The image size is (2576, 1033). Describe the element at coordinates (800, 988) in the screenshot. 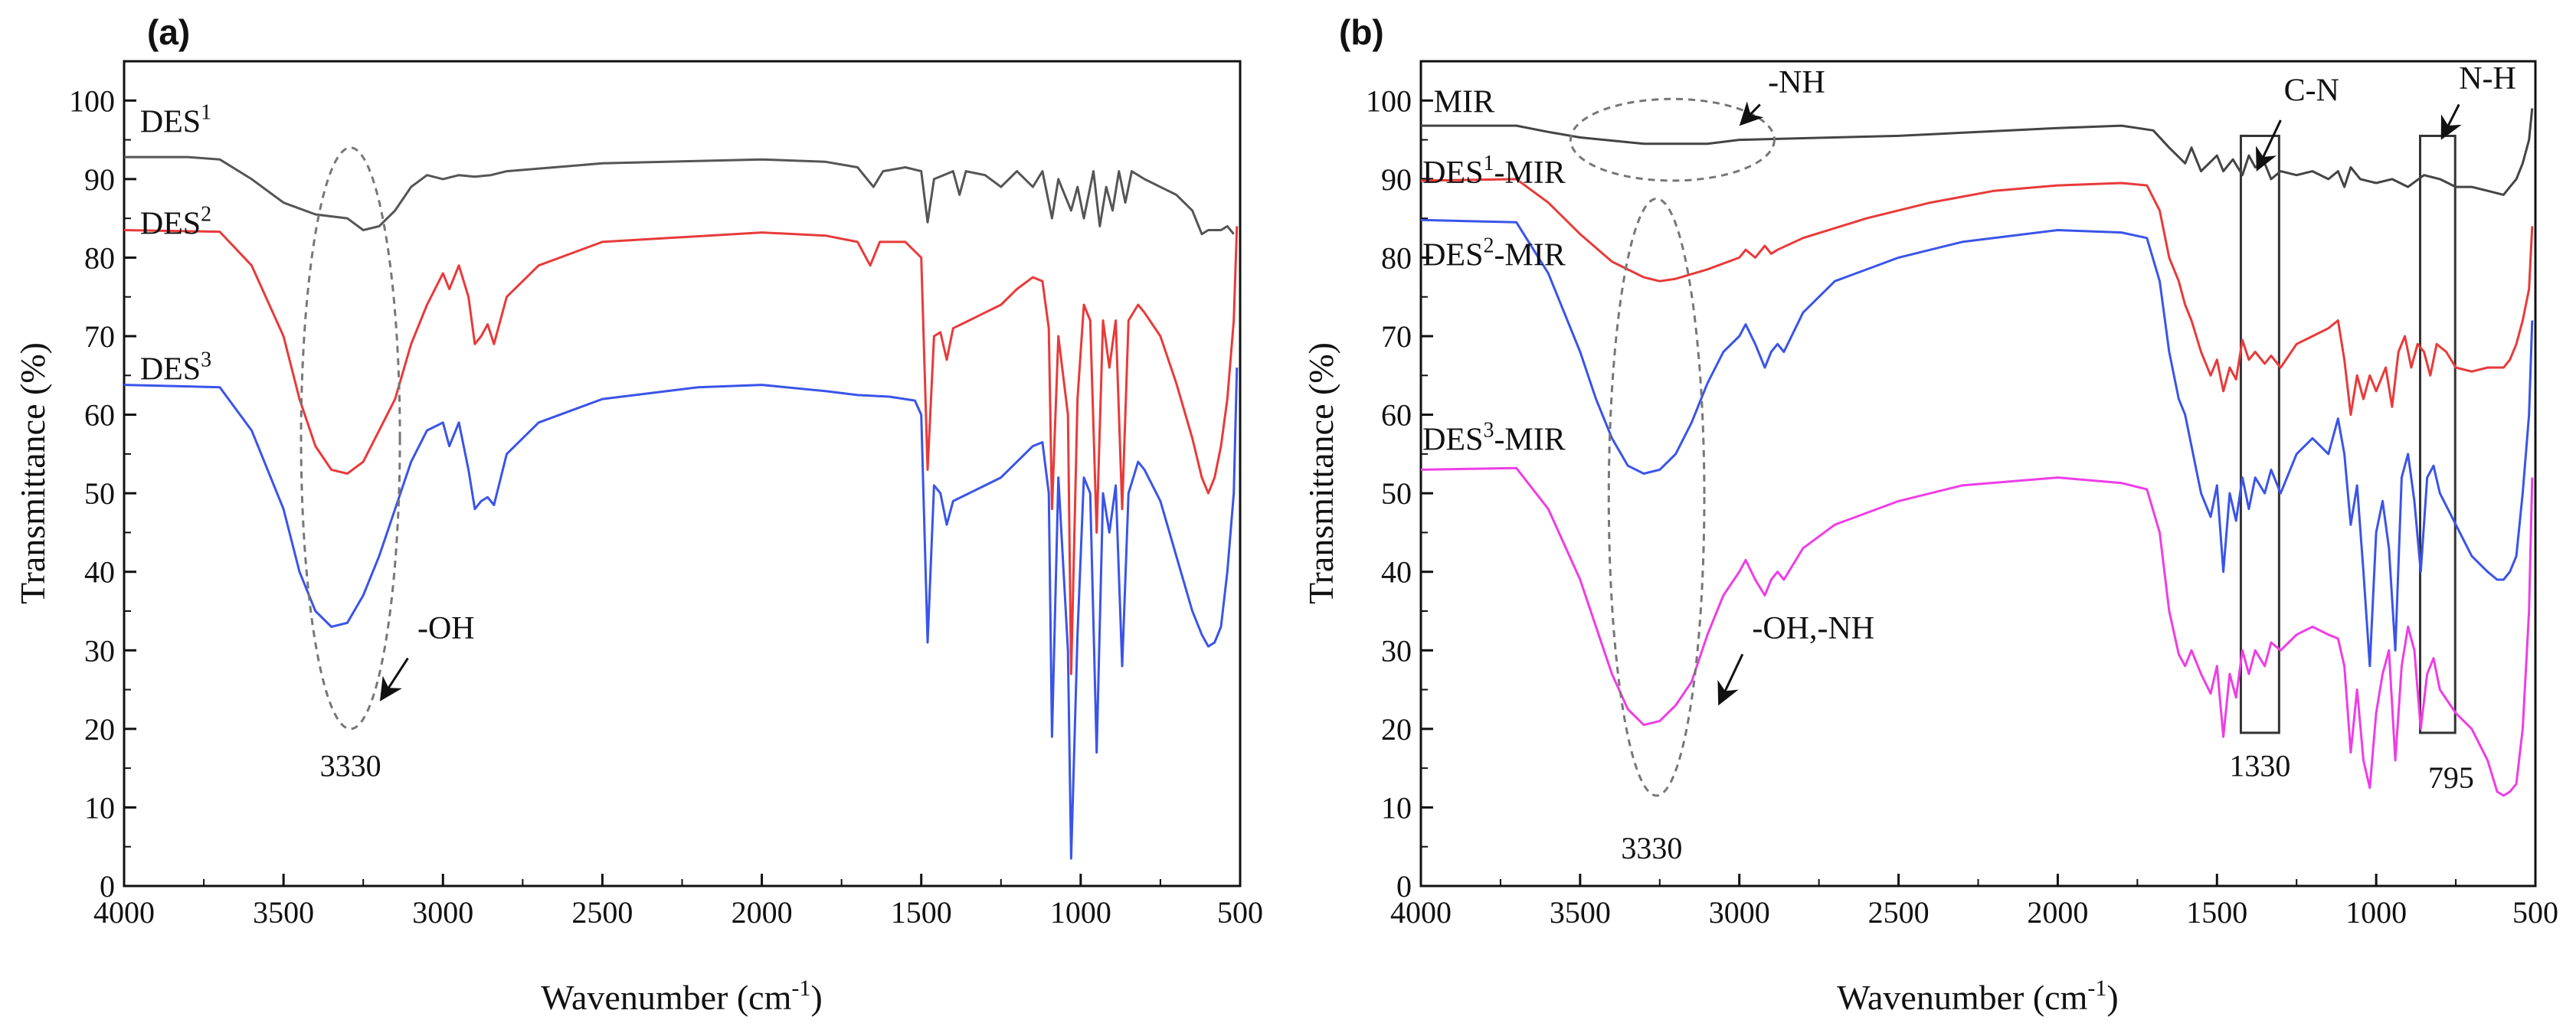

I see `panel-a-x-axis-label-sup: -1` at that location.